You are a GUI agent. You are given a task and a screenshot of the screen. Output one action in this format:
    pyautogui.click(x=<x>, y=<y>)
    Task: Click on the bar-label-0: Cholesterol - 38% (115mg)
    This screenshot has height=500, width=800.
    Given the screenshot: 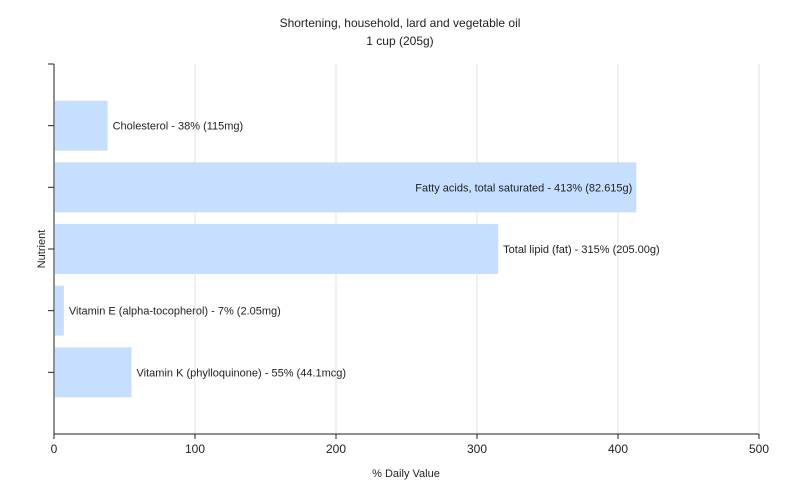 What is the action you would take?
    pyautogui.click(x=178, y=127)
    